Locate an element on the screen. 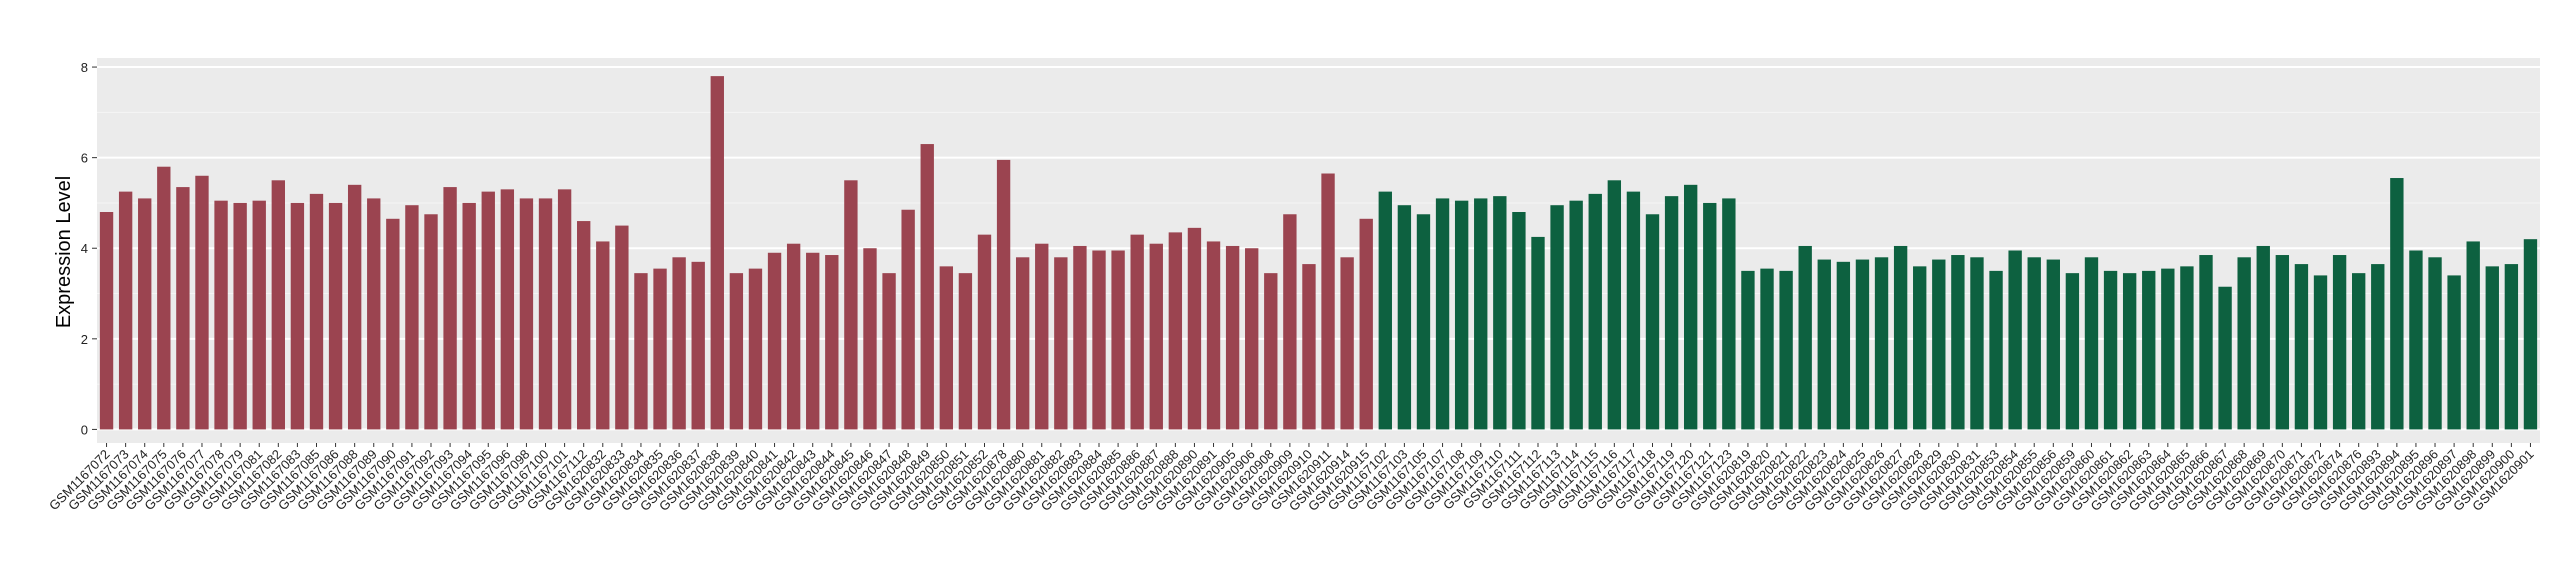  y-tick-label: 2 is located at coordinates (84, 339).